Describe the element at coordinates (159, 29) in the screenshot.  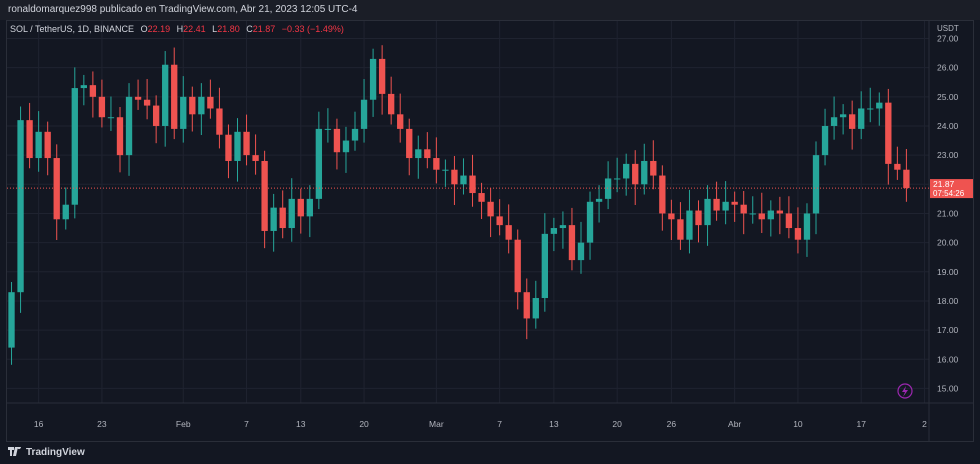
I see `open-value: 22.19` at that location.